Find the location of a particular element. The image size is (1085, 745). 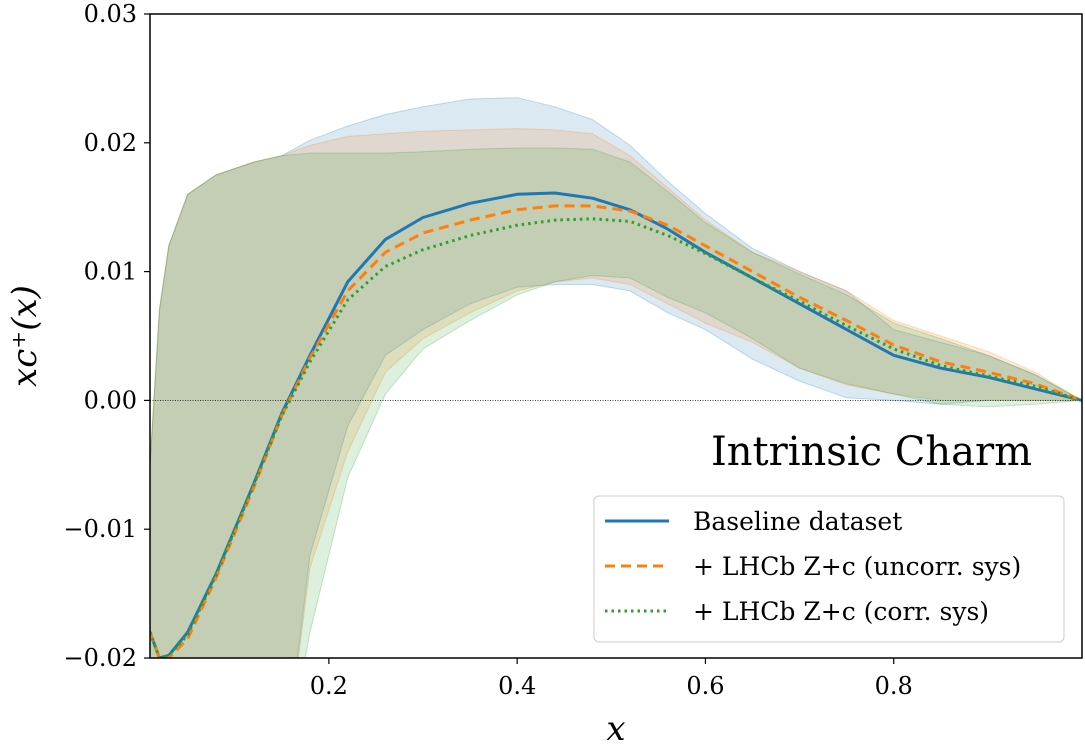

legend-label-corr-sys: + LHCb Z+c (corr. sys) is located at coordinates (841, 611).